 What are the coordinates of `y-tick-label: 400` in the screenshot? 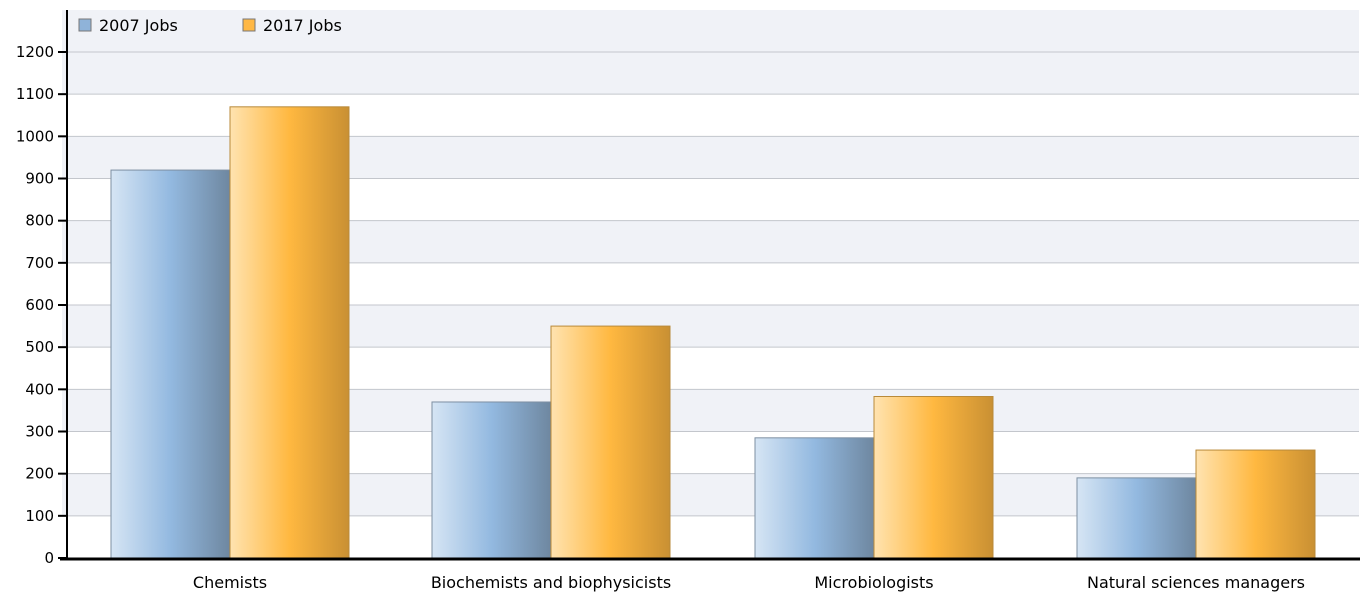 It's located at (39, 389).